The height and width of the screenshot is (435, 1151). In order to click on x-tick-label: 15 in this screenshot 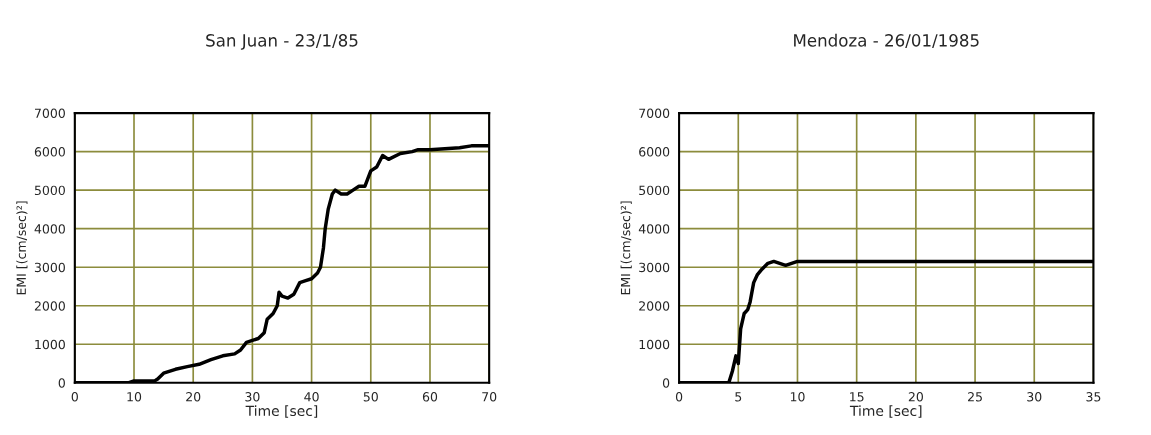, I will do `click(857, 397)`.